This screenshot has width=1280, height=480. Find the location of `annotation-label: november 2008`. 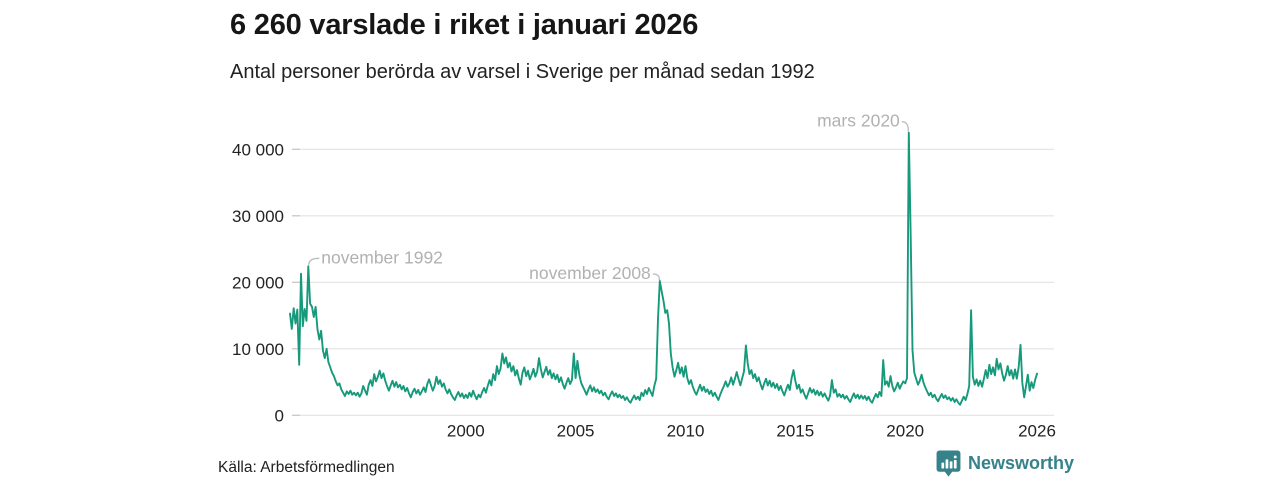

annotation-label: november 2008 is located at coordinates (590, 273).